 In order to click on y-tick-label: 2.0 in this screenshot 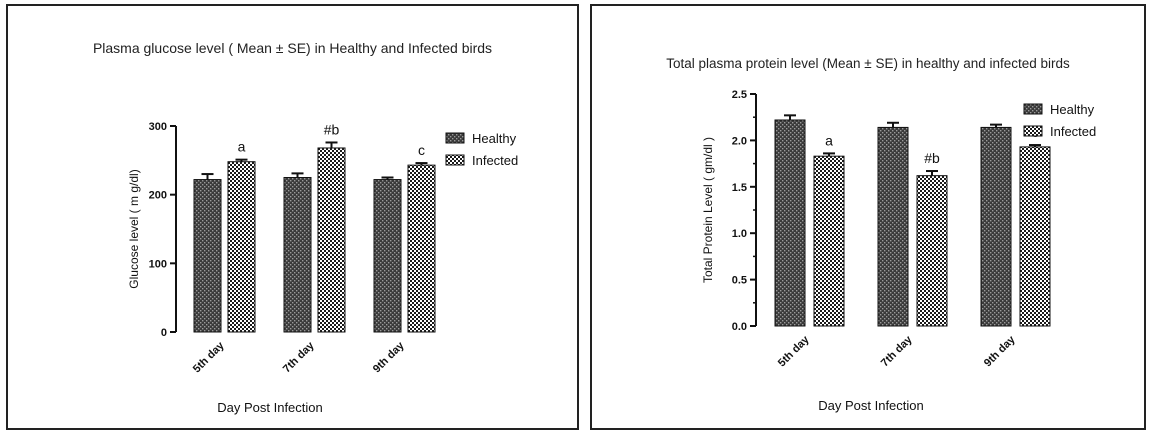, I will do `click(739, 141)`.